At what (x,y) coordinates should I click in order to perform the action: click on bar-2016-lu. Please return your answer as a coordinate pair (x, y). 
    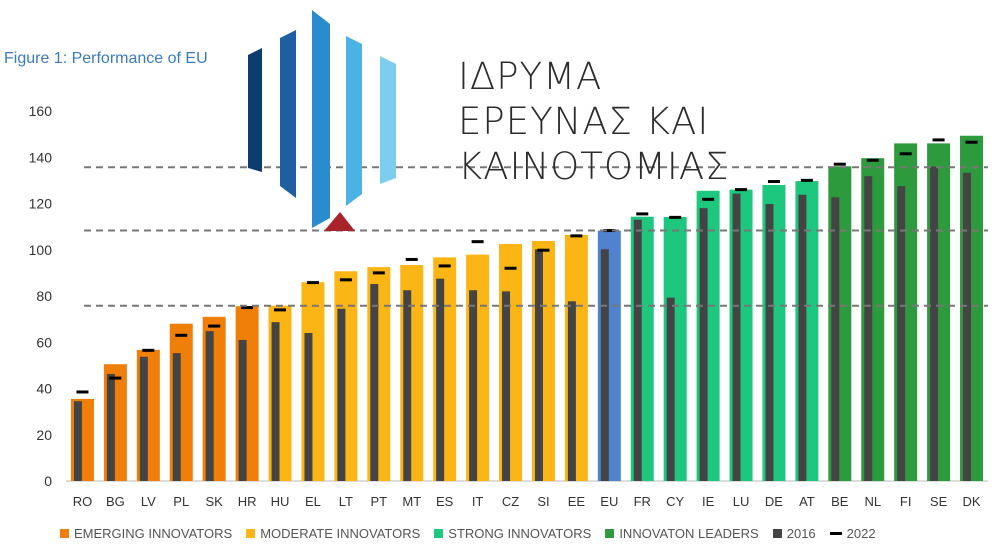
    Looking at the image, I should click on (736, 337).